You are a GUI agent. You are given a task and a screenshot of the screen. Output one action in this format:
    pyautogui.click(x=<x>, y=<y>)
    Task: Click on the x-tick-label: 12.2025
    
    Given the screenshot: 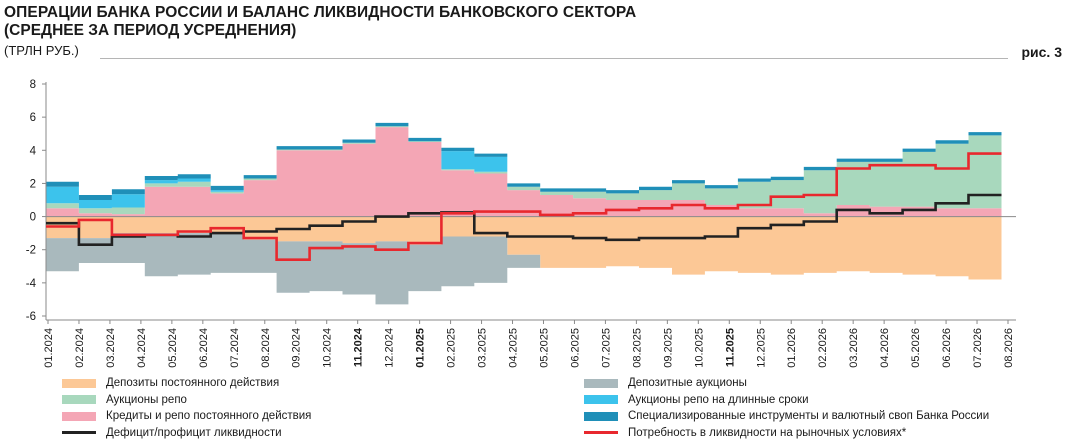 What is the action you would take?
    pyautogui.click(x=761, y=348)
    